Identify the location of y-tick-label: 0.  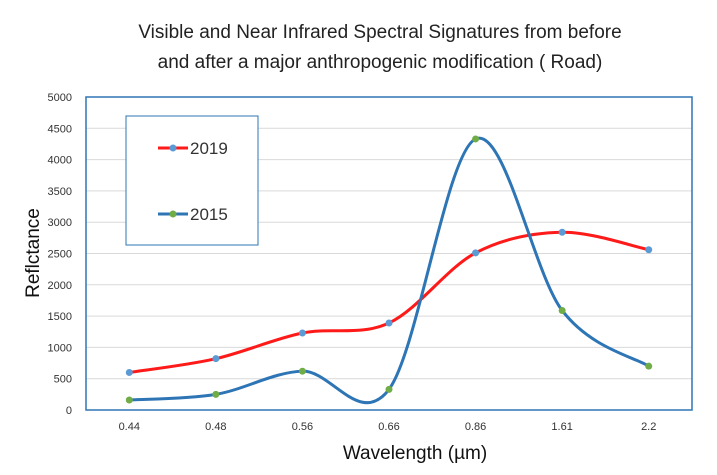
(69, 411).